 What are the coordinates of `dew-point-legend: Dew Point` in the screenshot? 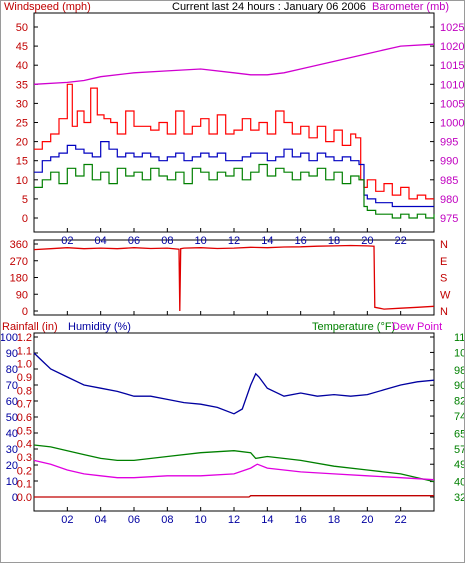 It's located at (417, 327).